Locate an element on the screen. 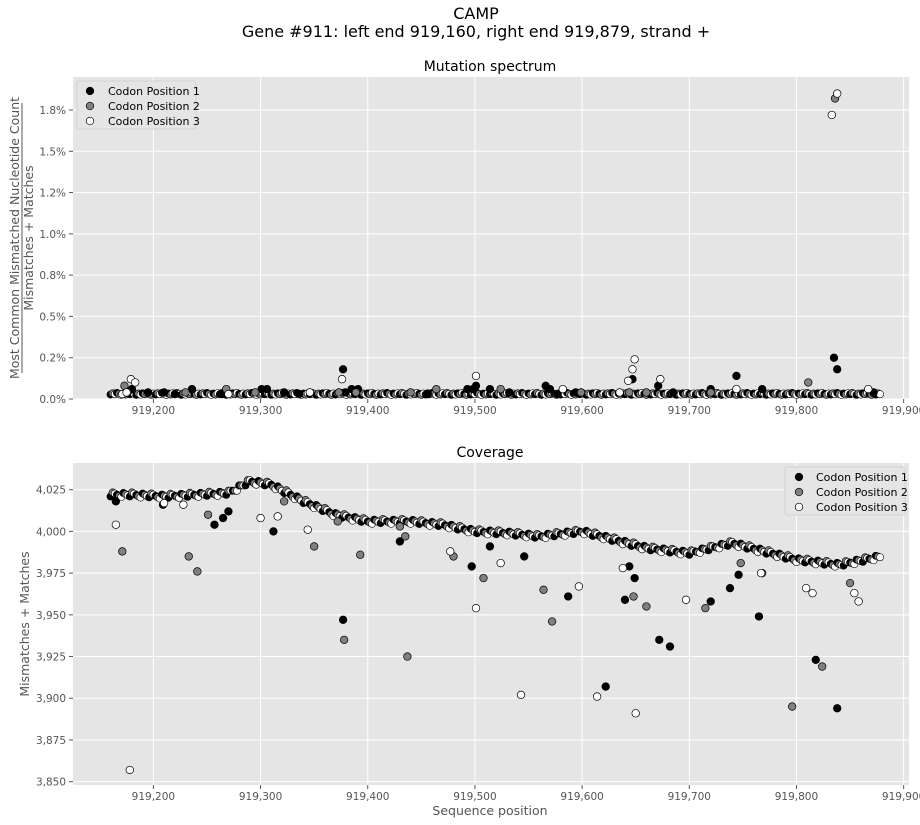  y-tick-label: 0.2% is located at coordinates (52, 359).